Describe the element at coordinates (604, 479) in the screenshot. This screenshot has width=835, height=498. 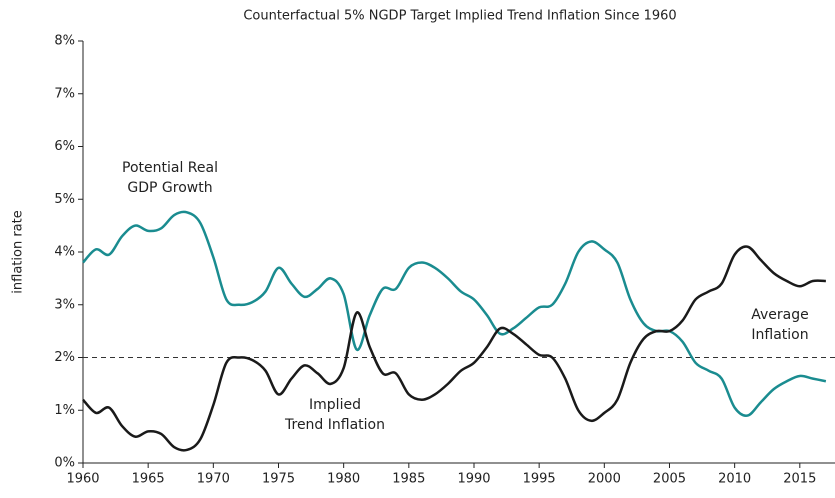
I see `x-tick-label: 2000` at that location.